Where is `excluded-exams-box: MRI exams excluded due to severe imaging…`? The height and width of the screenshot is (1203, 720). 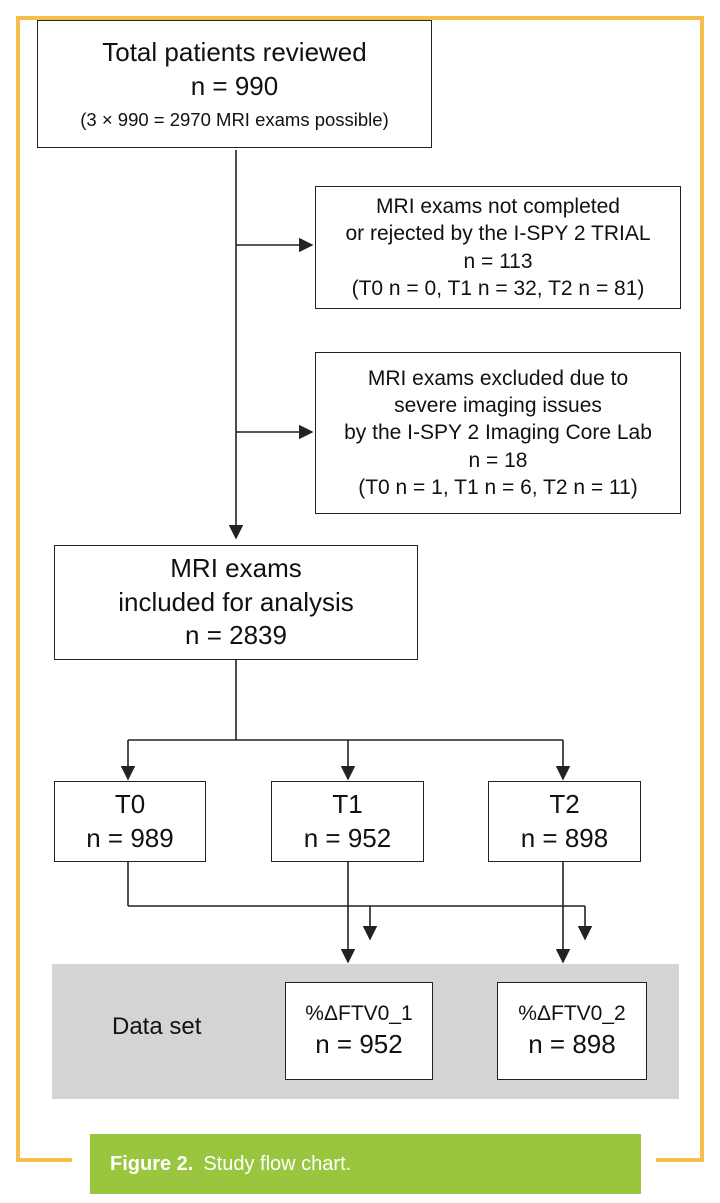 excluded-exams-box: MRI exams excluded due to severe imaging… is located at coordinates (498, 433).